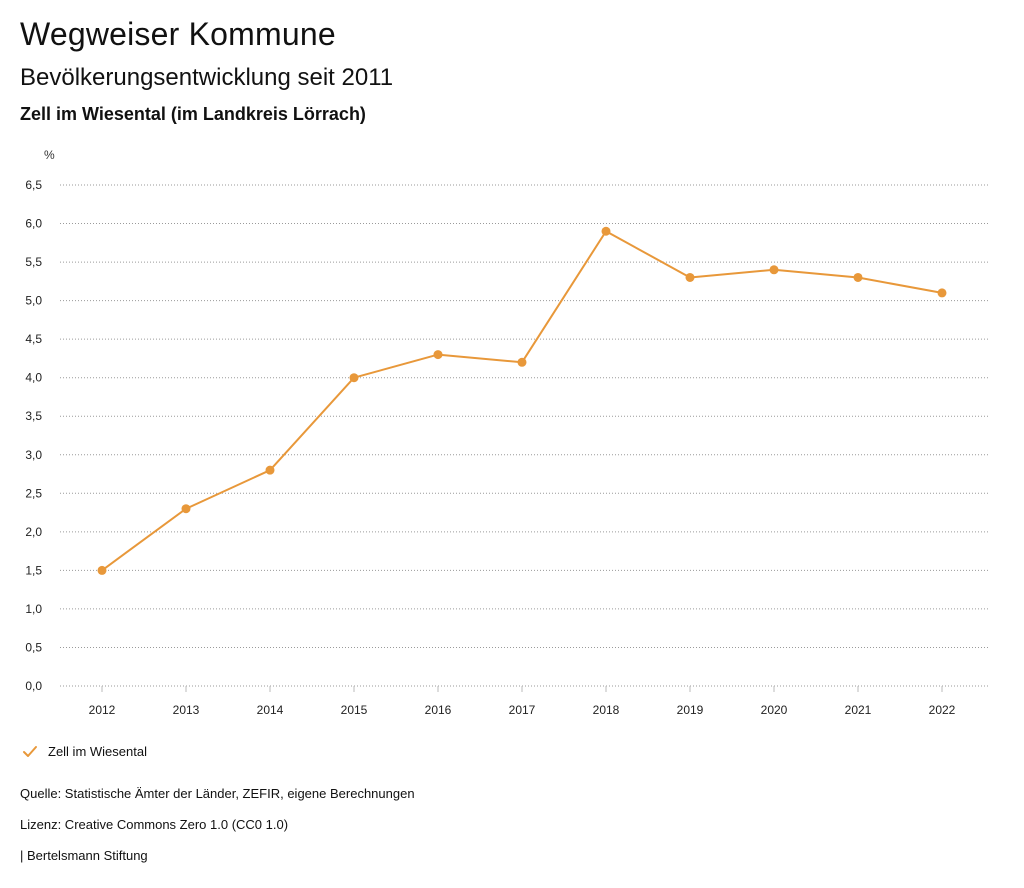 The image size is (1024, 888). What do you see at coordinates (33, 570) in the screenshot?
I see `y-tick-label: 1,5` at bounding box center [33, 570].